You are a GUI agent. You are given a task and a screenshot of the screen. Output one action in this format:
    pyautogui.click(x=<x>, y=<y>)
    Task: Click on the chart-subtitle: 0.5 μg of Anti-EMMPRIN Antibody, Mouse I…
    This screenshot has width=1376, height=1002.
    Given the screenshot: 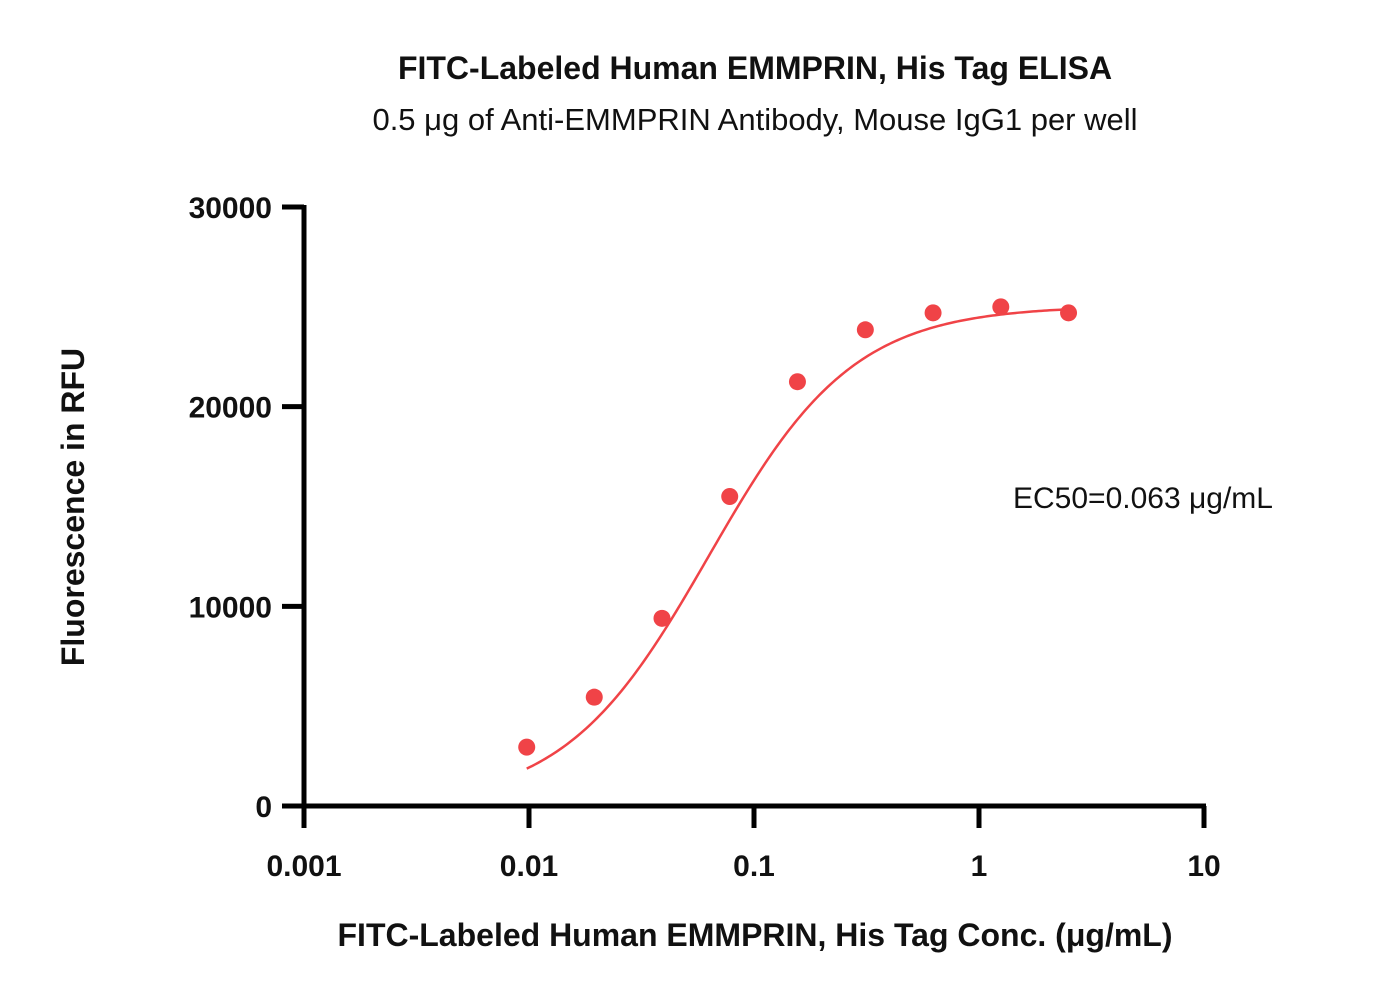 What is the action you would take?
    pyautogui.click(x=754, y=119)
    